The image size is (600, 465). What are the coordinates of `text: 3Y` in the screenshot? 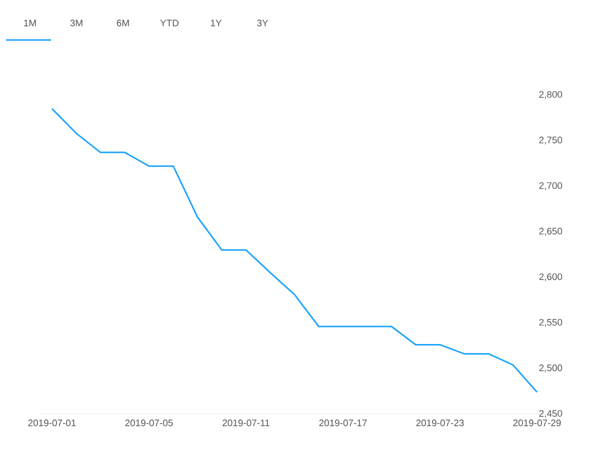 It's located at (262, 23).